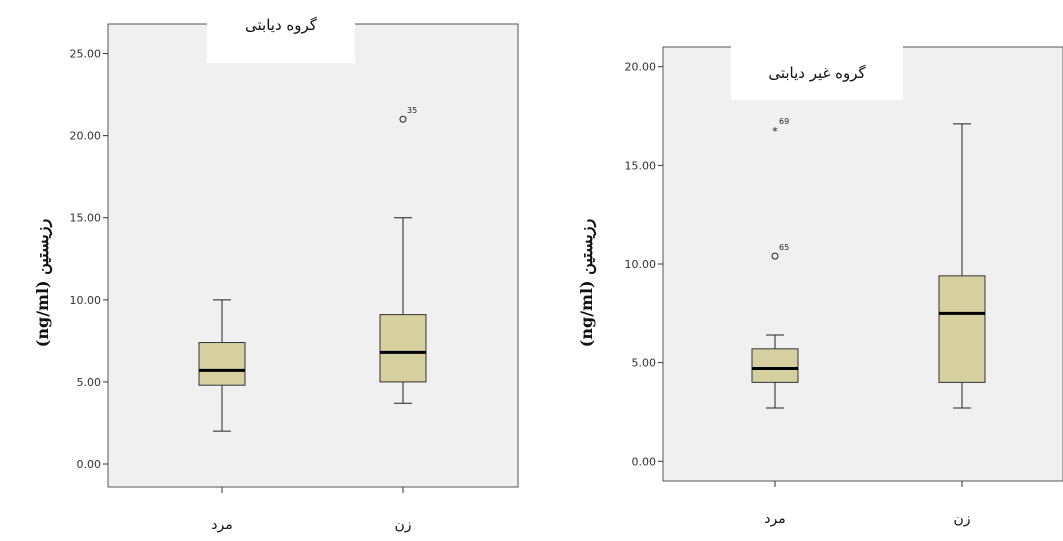 The width and height of the screenshot is (1063, 541). I want to click on outlier-label: 69, so click(784, 121).